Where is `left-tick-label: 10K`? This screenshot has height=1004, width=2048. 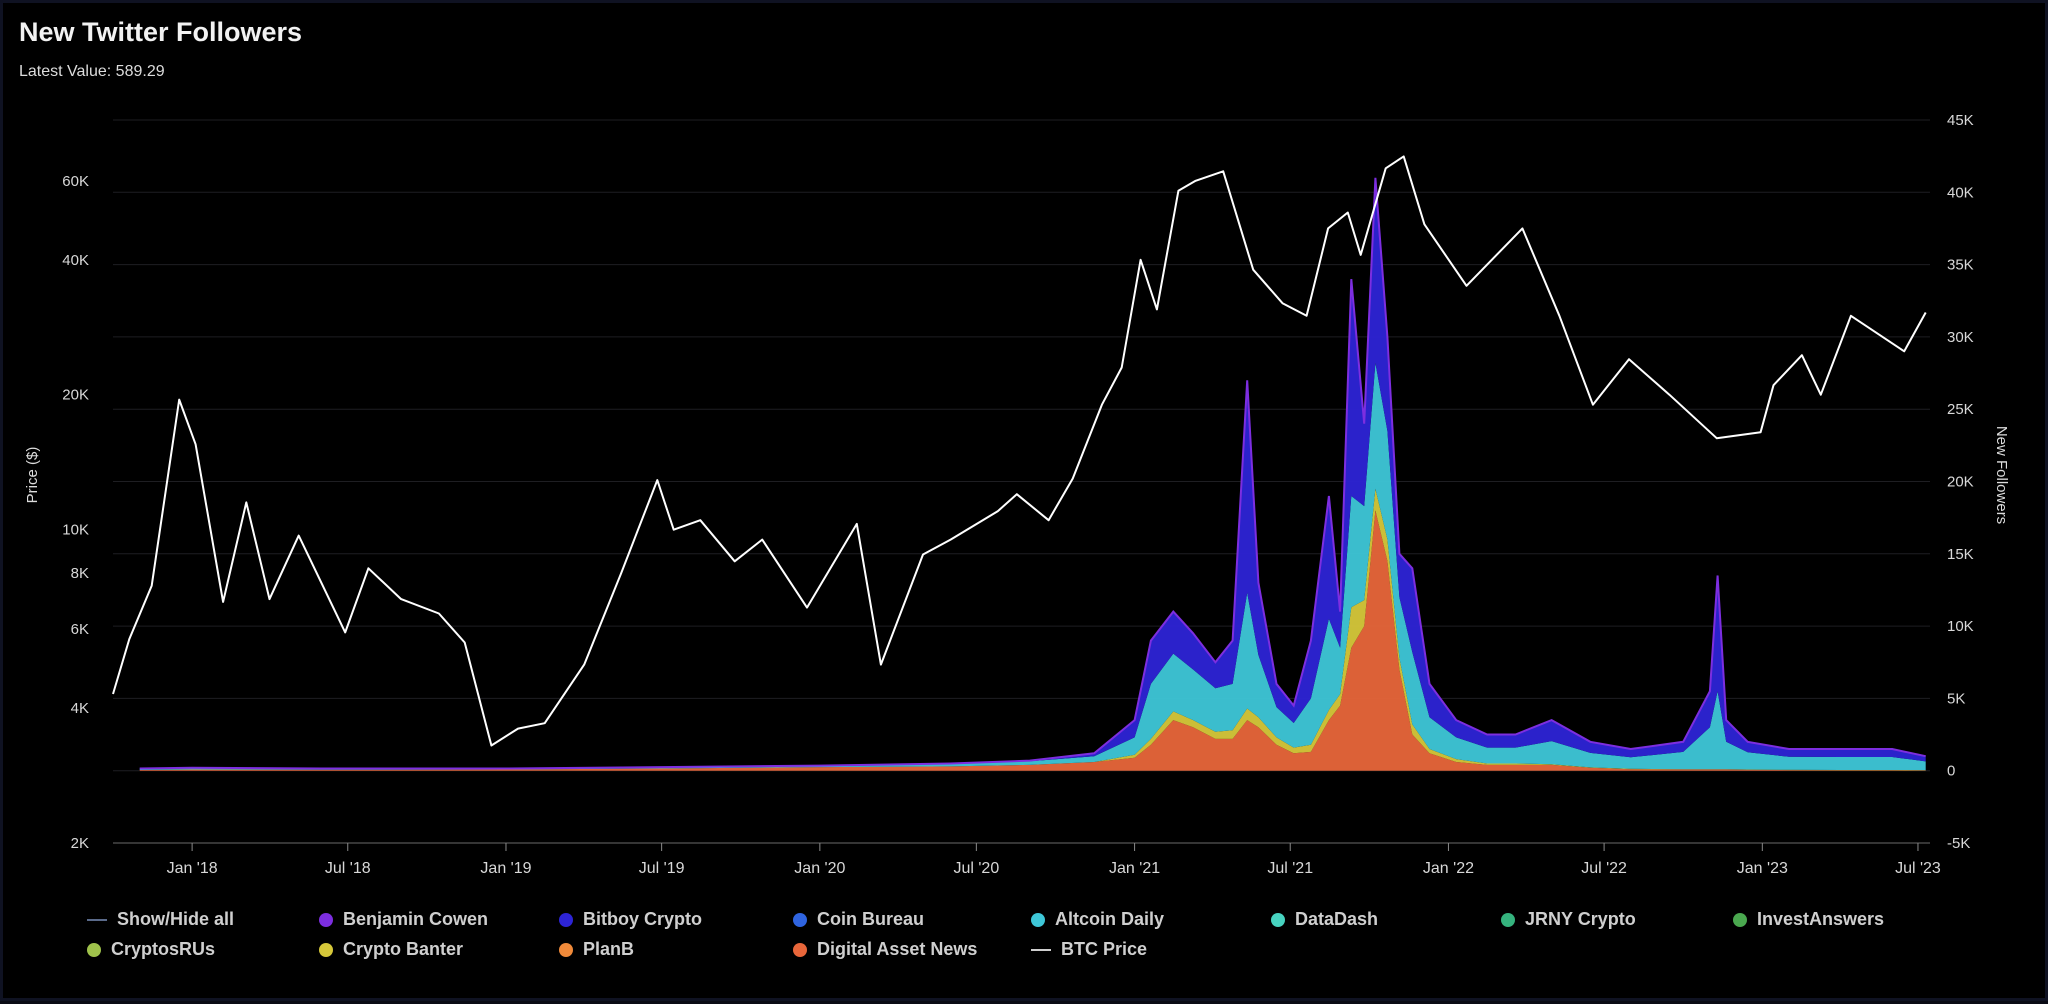 left-tick-label: 10K is located at coordinates (75, 530).